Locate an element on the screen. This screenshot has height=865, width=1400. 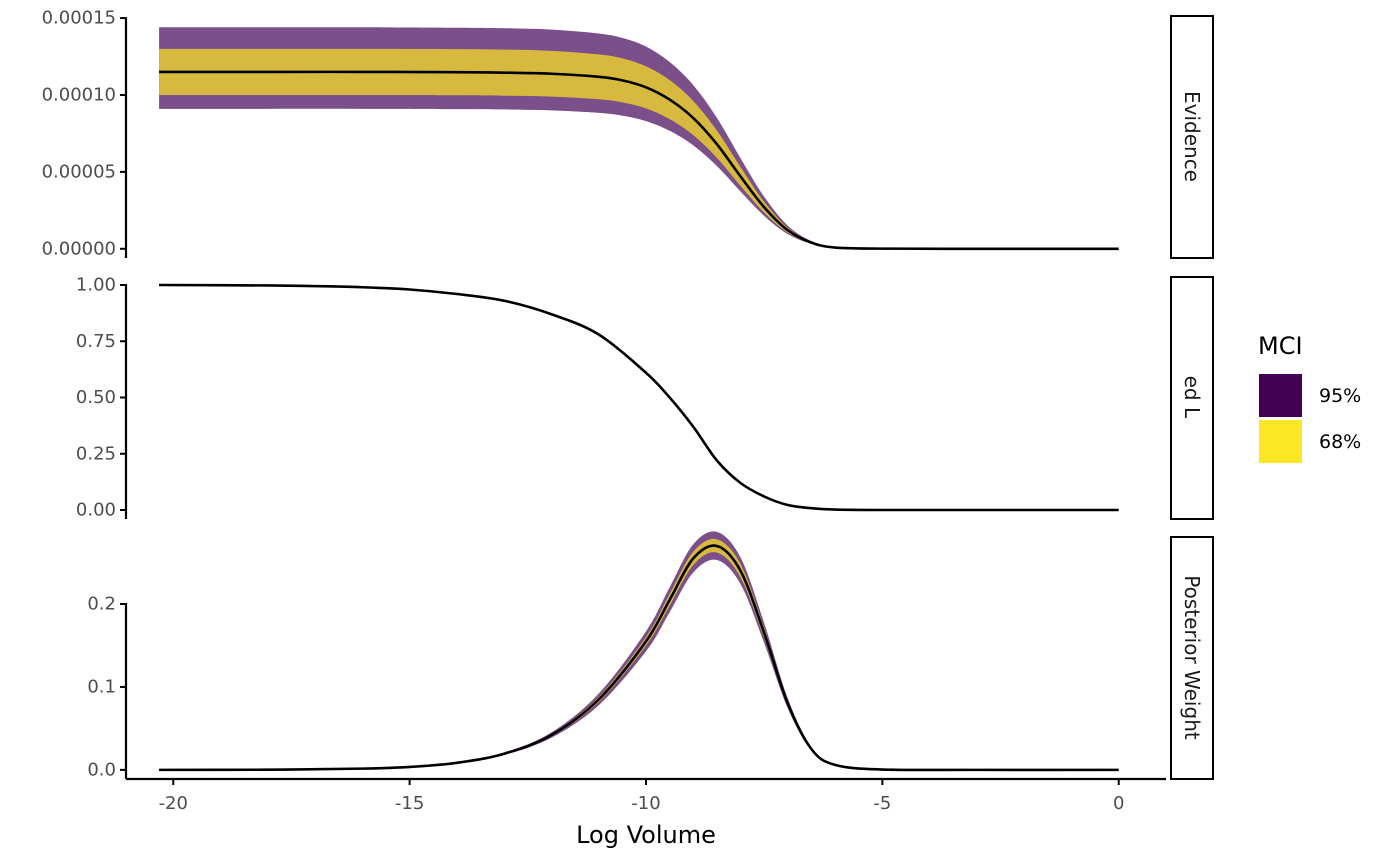
x-axis-title: Log Volume is located at coordinates (646, 835).